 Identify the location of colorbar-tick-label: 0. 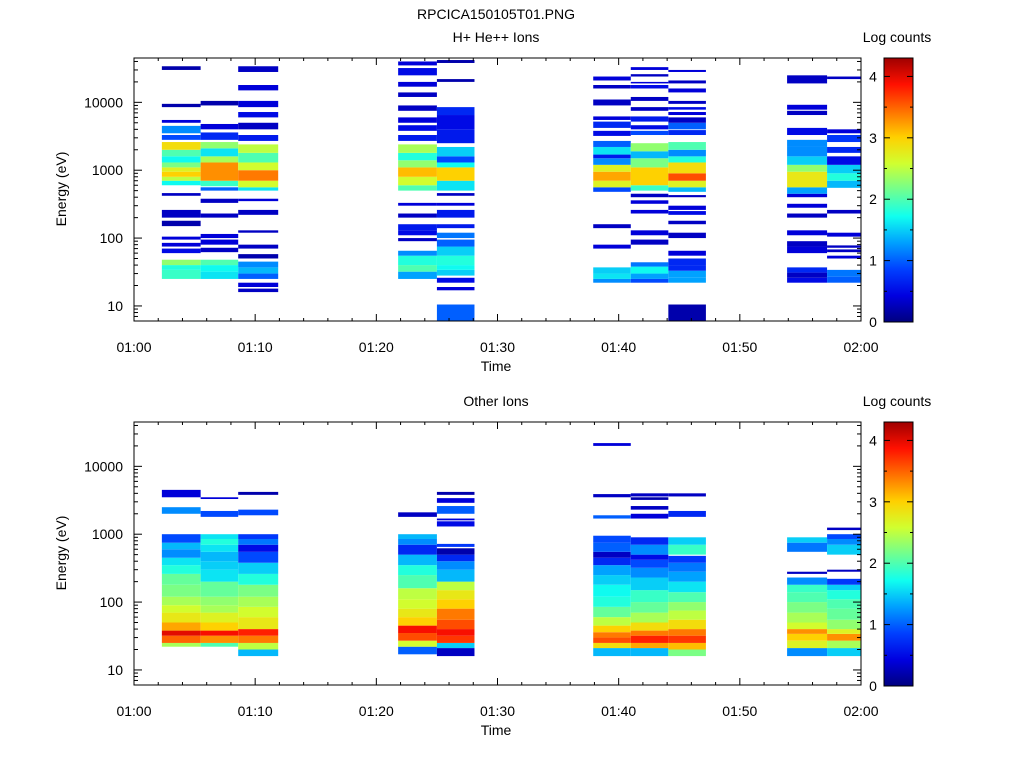
(873, 686).